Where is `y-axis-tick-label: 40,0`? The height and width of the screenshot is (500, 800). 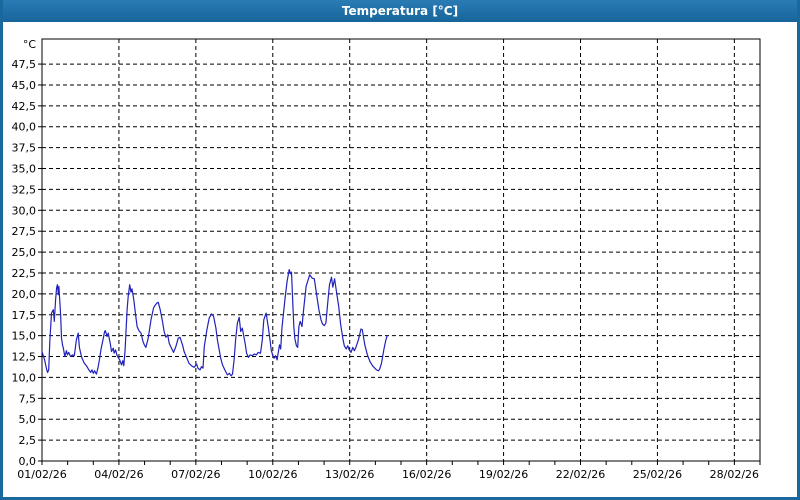 y-axis-tick-label: 40,0 is located at coordinates (24, 127).